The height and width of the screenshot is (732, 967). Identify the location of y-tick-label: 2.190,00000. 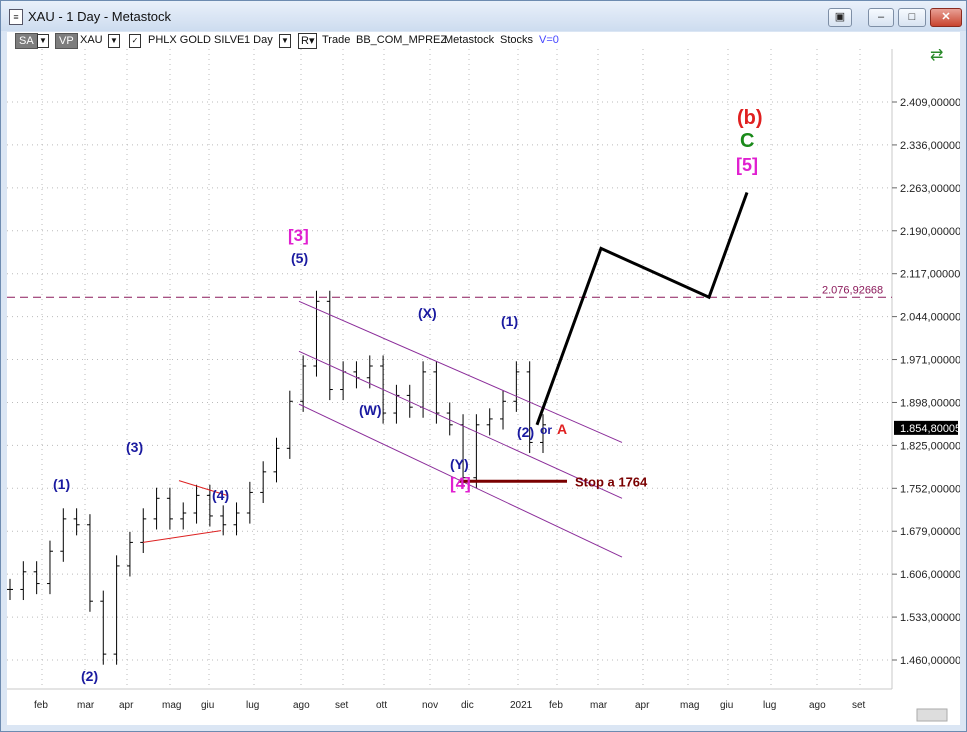
(930, 232).